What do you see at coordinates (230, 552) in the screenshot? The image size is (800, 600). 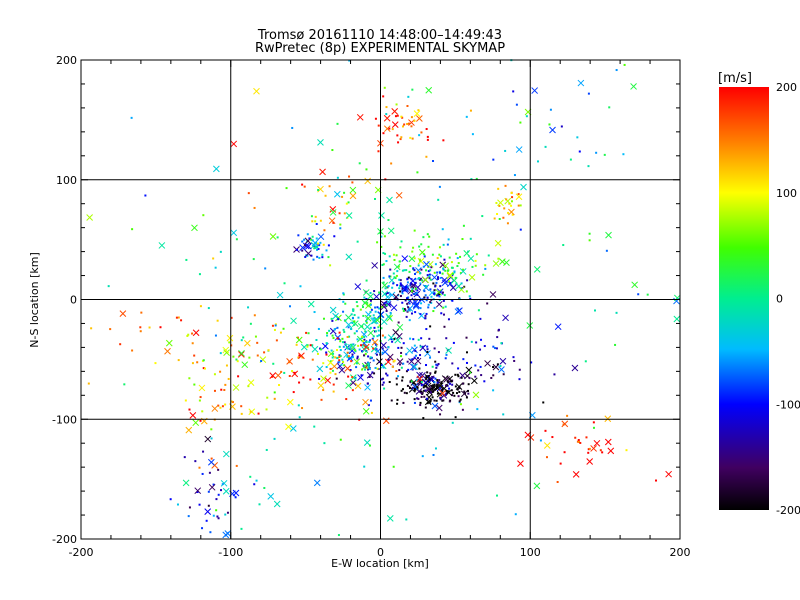 I see `x-tick-label: -100` at bounding box center [230, 552].